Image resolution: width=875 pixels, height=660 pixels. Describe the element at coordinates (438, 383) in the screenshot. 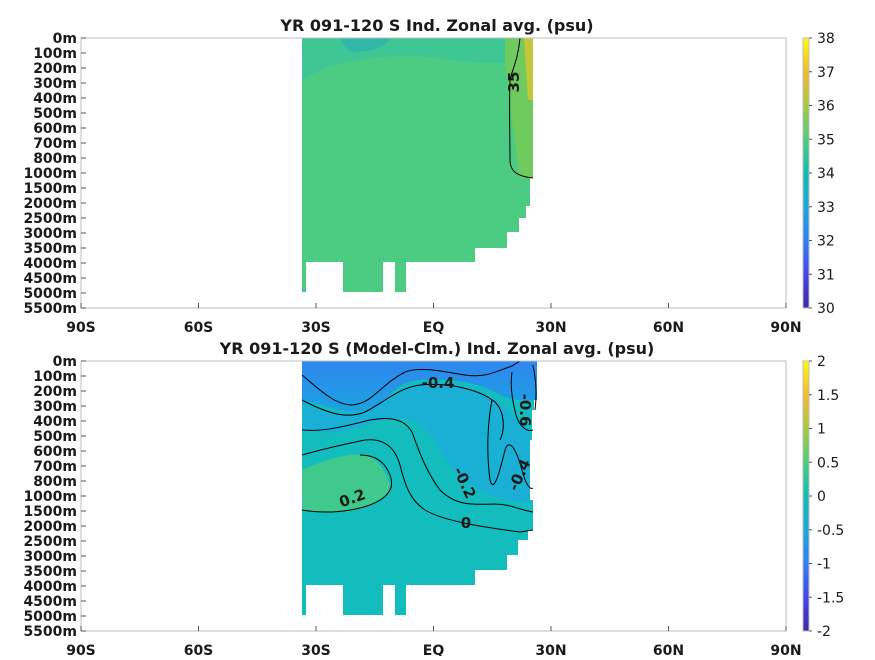

I see `contour-label: -0.4` at that location.